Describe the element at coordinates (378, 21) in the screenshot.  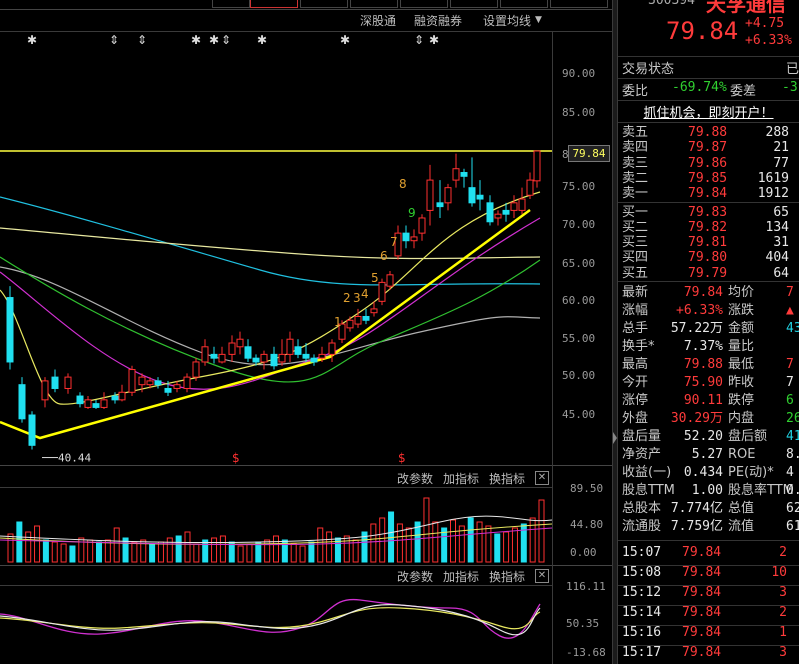
I see `toolbar-sgt: 深股通` at that location.